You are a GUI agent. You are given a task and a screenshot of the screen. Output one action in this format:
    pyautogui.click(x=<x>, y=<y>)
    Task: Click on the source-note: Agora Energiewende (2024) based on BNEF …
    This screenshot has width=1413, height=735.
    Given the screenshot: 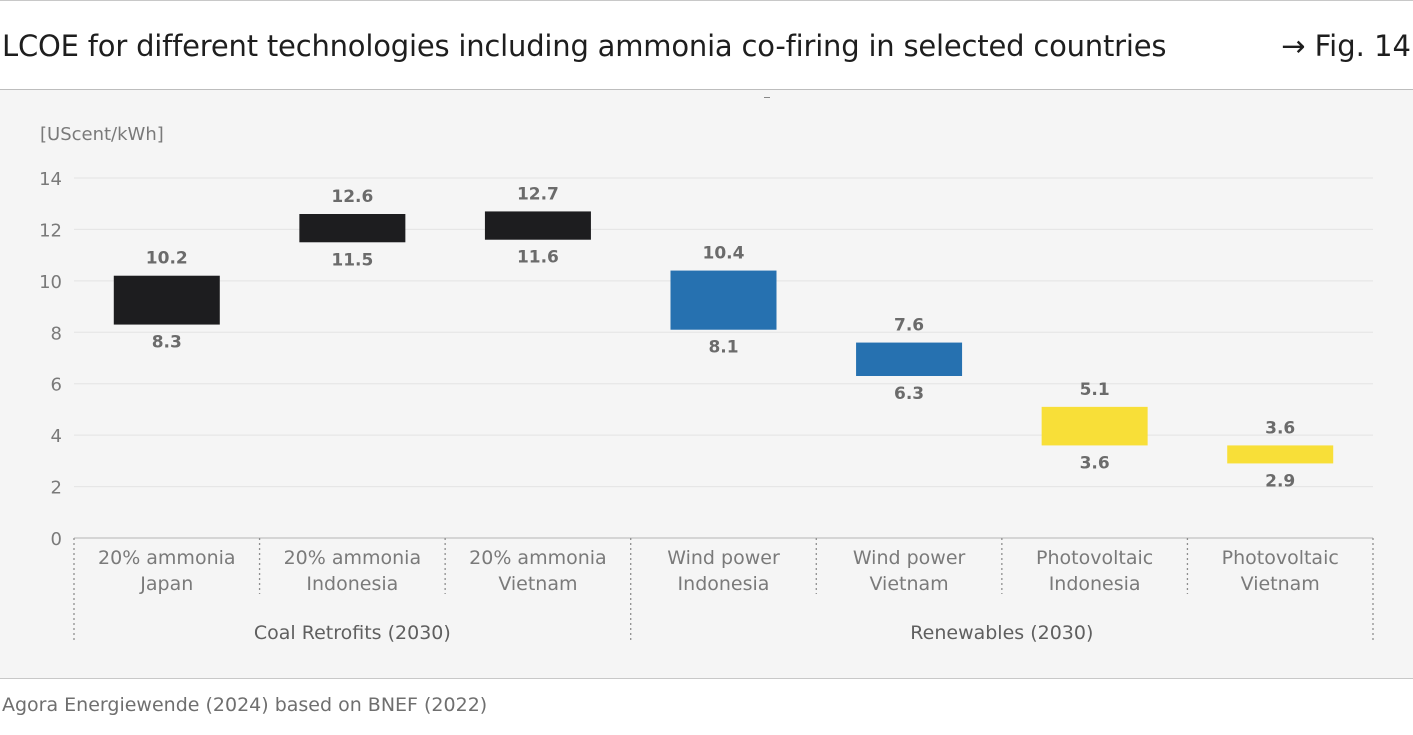 What is the action you would take?
    pyautogui.click(x=245, y=705)
    